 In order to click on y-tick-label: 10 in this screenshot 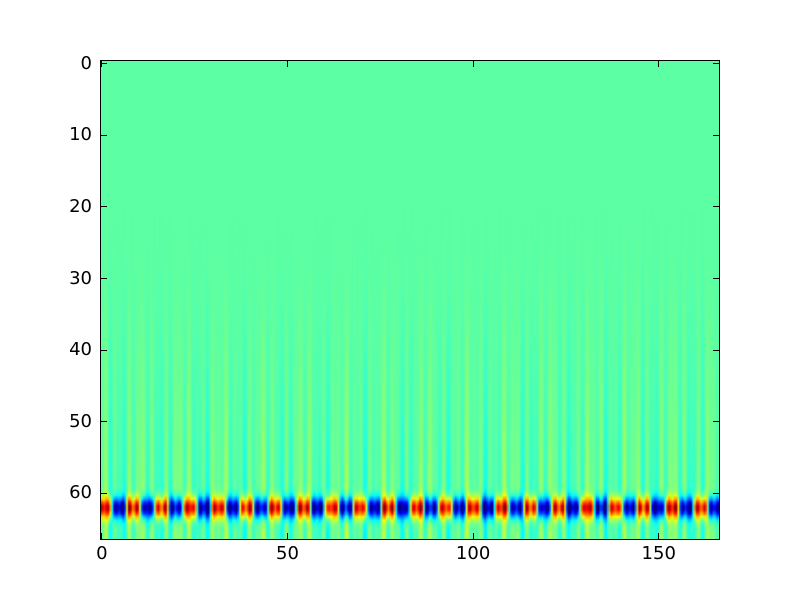, I will do `click(80, 135)`.